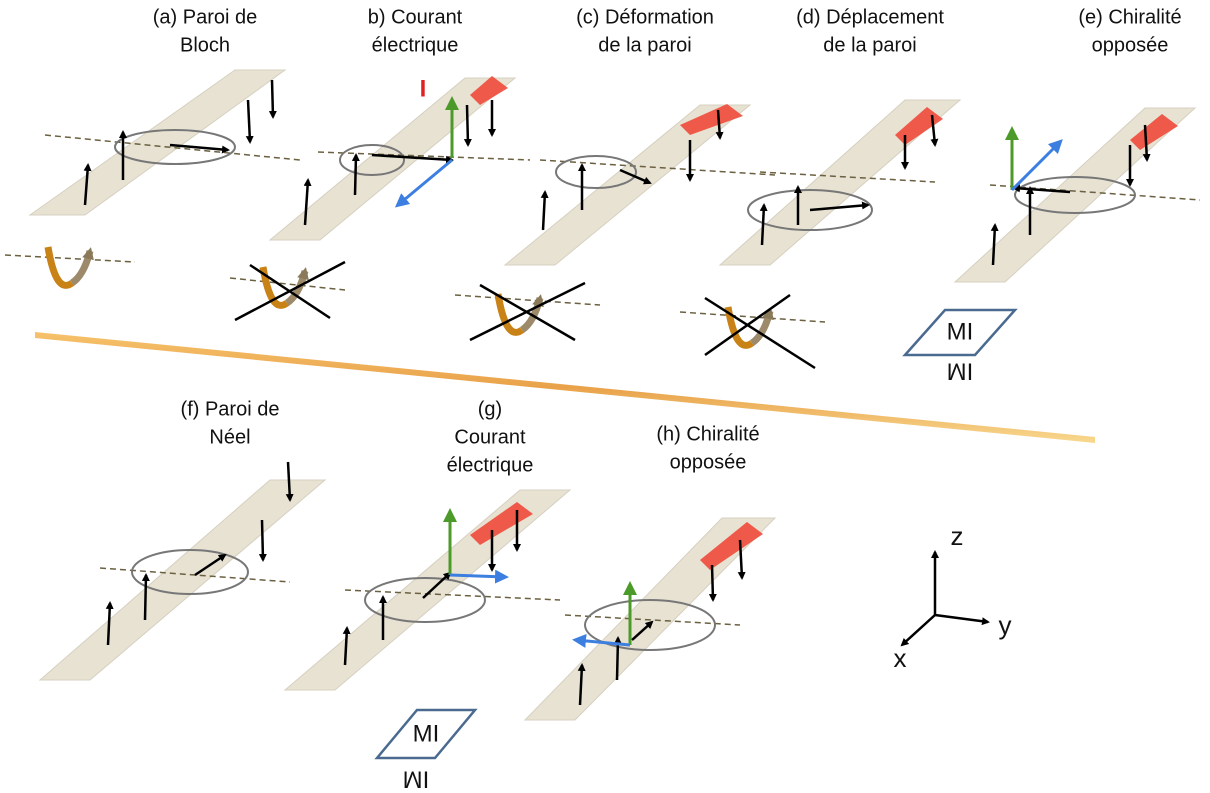 The width and height of the screenshot is (1210, 793). Describe the element at coordinates (1005, 625) in the screenshot. I see `axis-label: y` at that location.